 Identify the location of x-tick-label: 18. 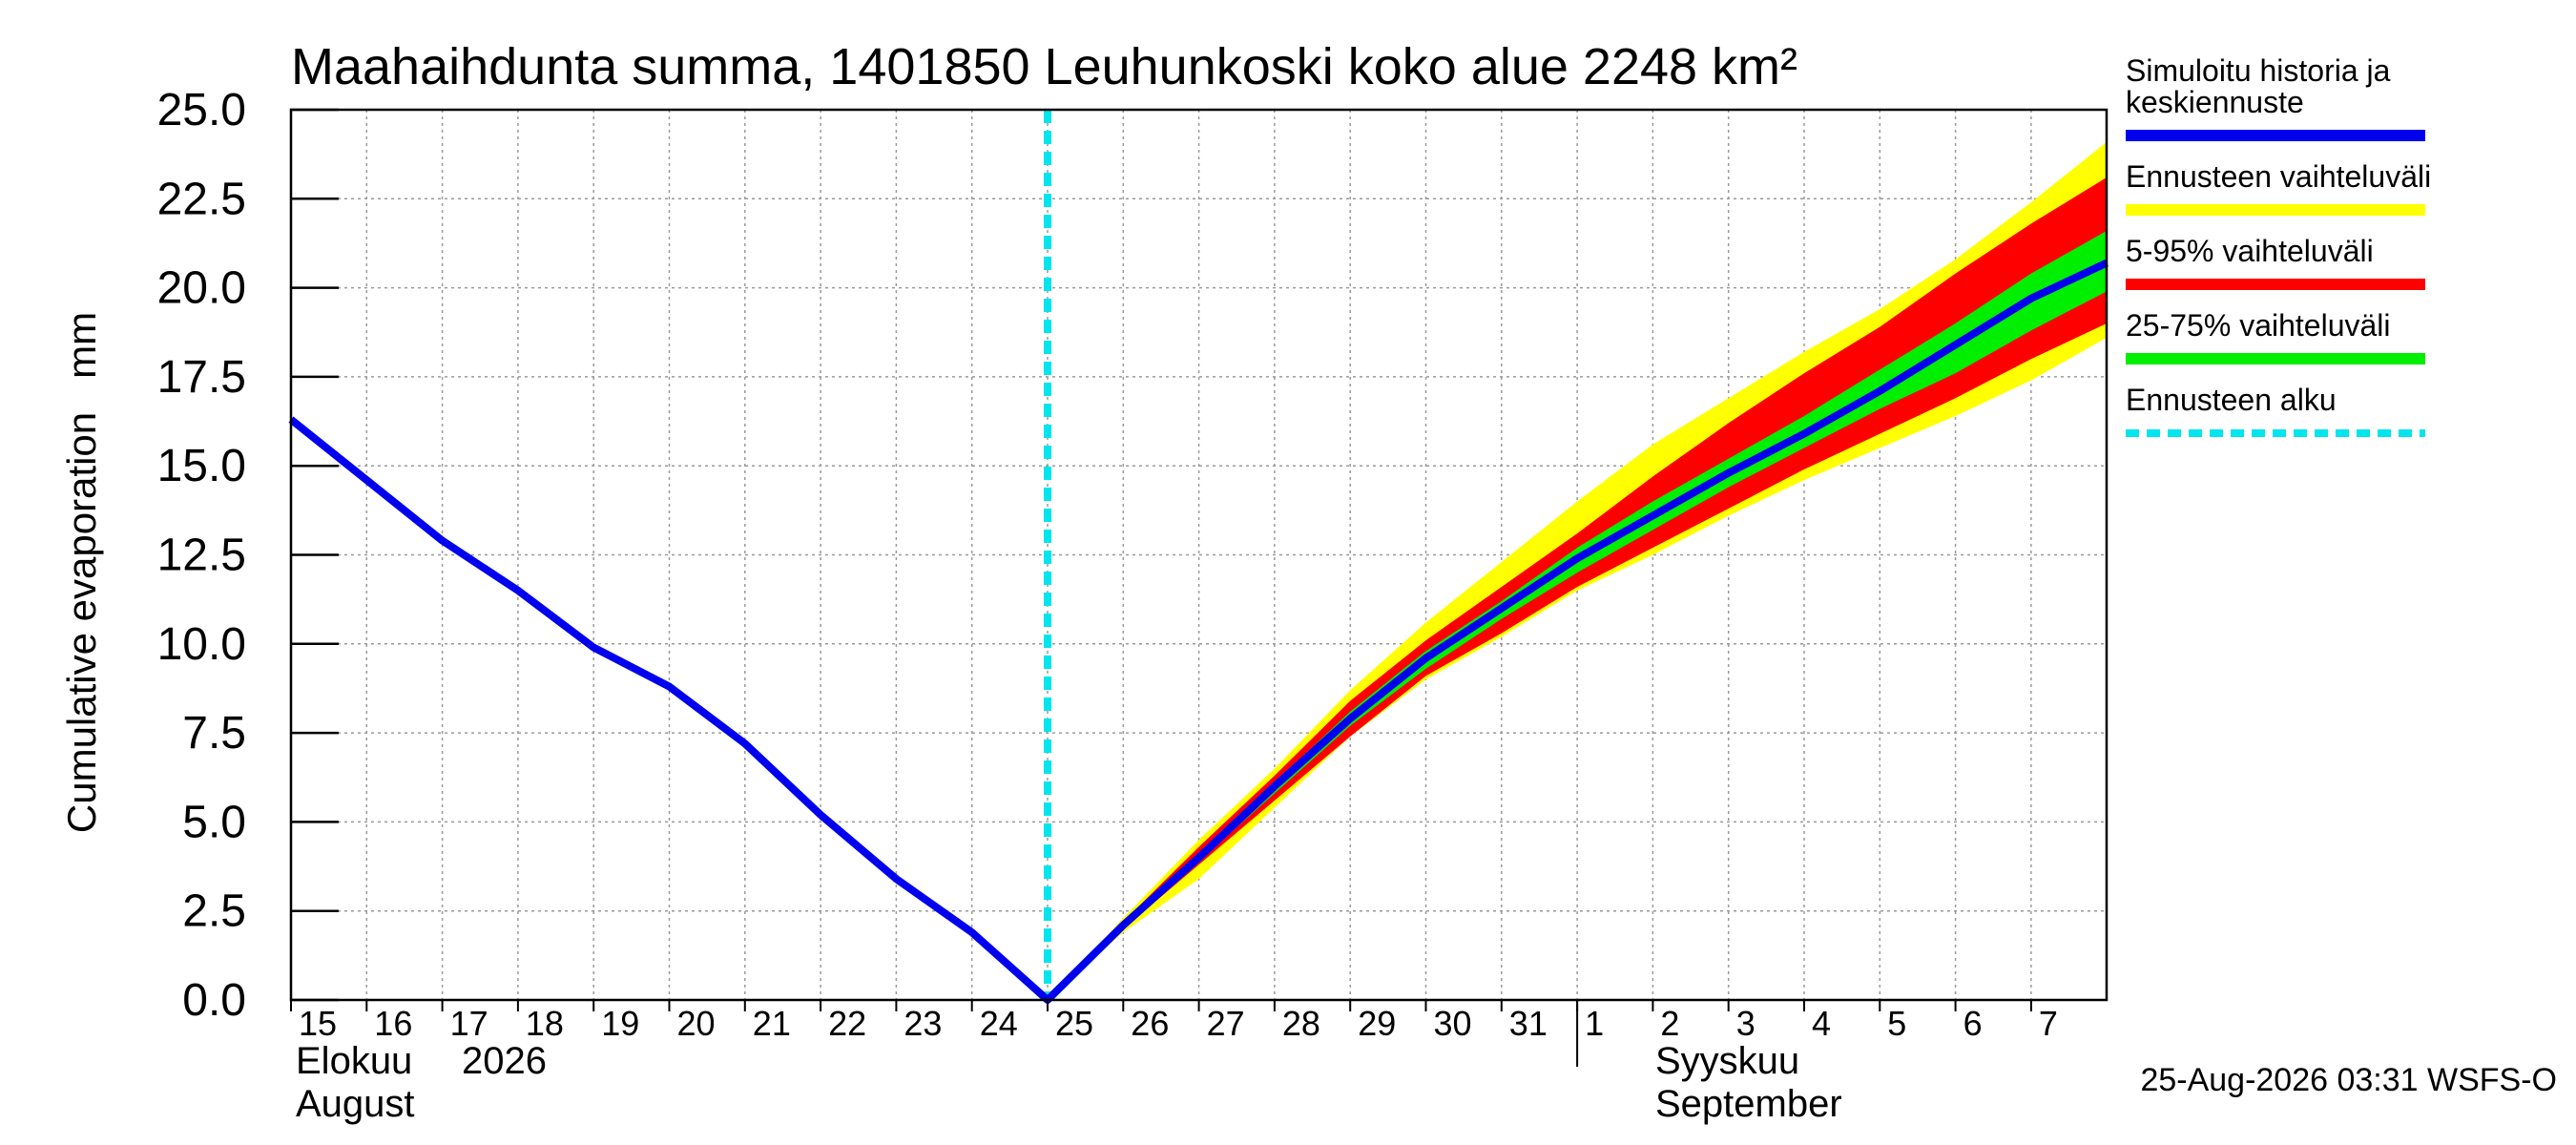
(545, 1023).